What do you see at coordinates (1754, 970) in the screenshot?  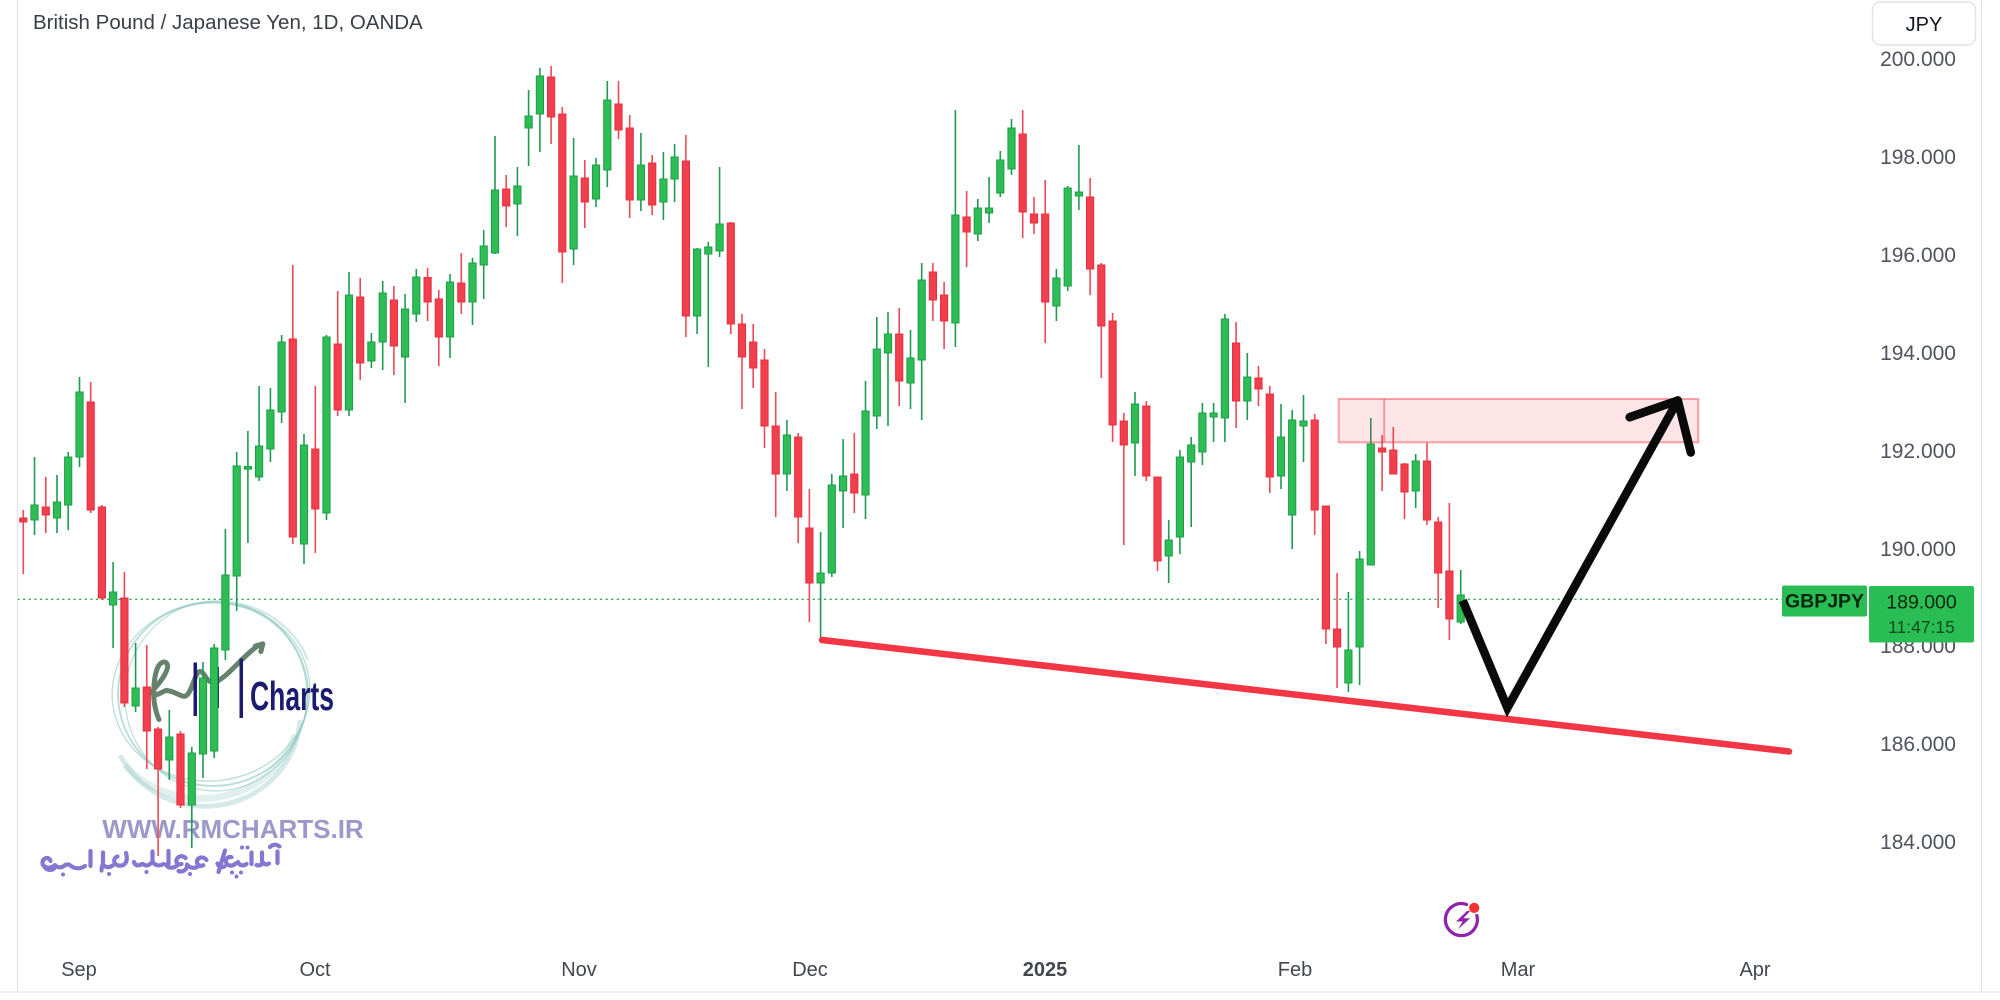 I see `svg-text: Apr` at bounding box center [1754, 970].